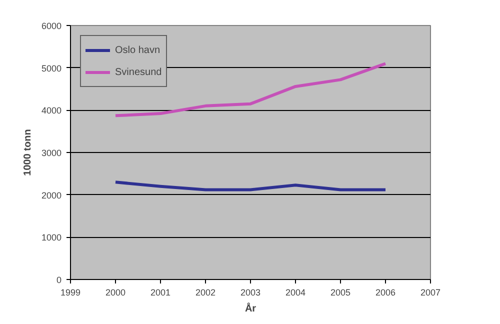 The width and height of the screenshot is (500, 324). What do you see at coordinates (51, 26) in the screenshot?
I see `y-tick-label: 6000` at bounding box center [51, 26].